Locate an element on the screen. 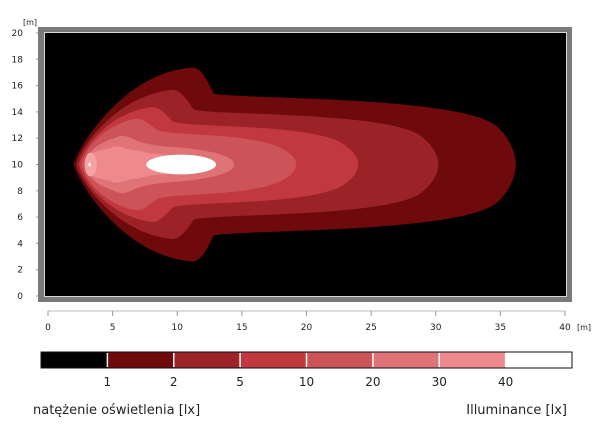 The height and width of the screenshot is (445, 600). x-axis: 0 5 10 15 20 25 30 35 40 is located at coordinates (308, 321).